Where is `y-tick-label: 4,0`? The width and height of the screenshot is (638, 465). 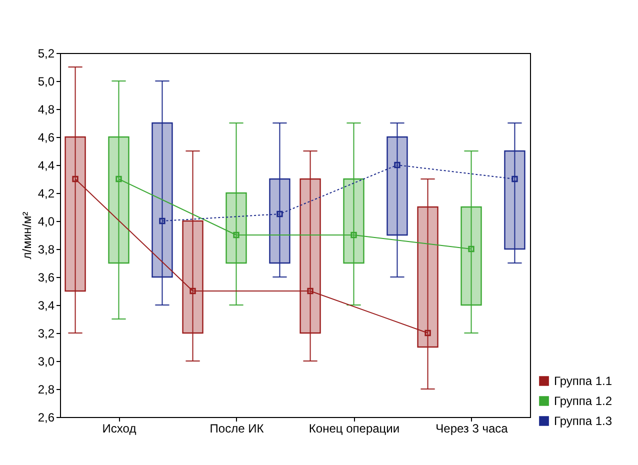
y-tick-label: 4,0 is located at coordinates (46, 221).